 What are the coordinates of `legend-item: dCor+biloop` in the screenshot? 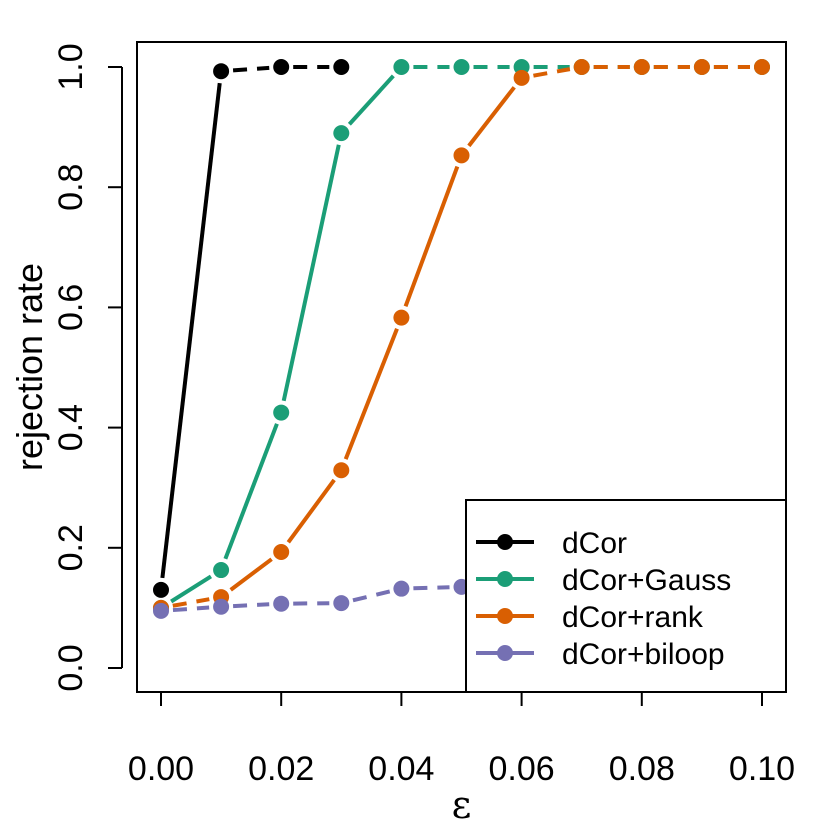 It's located at (600, 654).